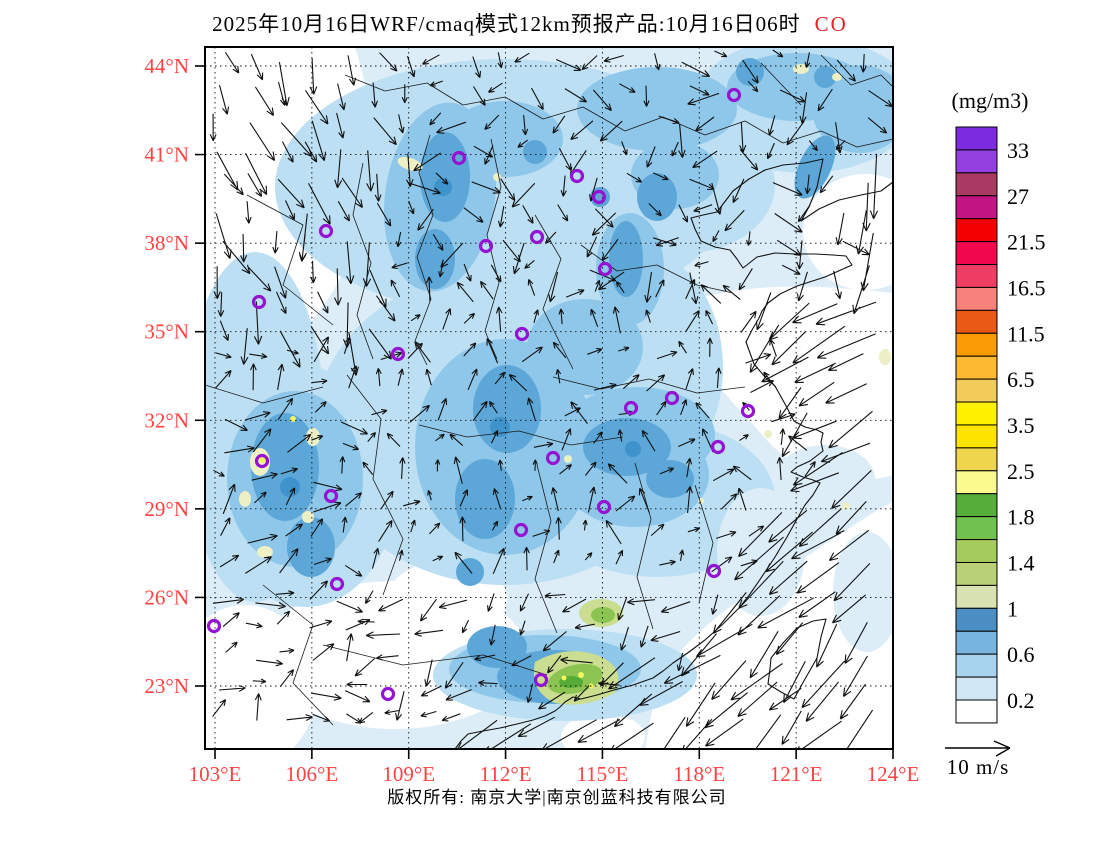 The height and width of the screenshot is (850, 1100). Describe the element at coordinates (1018, 150) in the screenshot. I see `colorbar-tick-label: 33` at that location.